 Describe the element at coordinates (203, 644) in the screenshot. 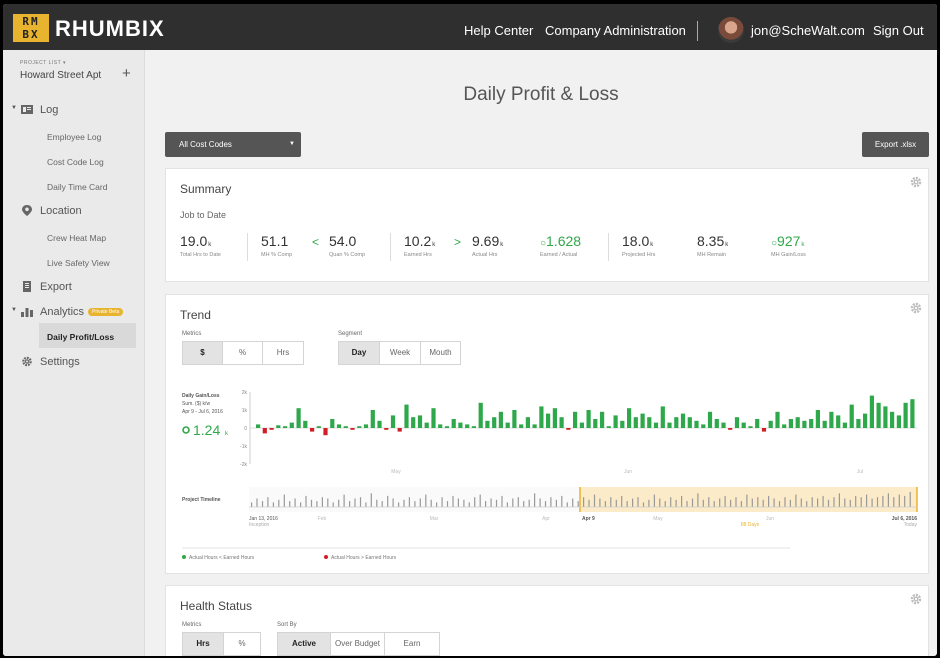

I see `health-hrs-toggle: Hrs` at that location.